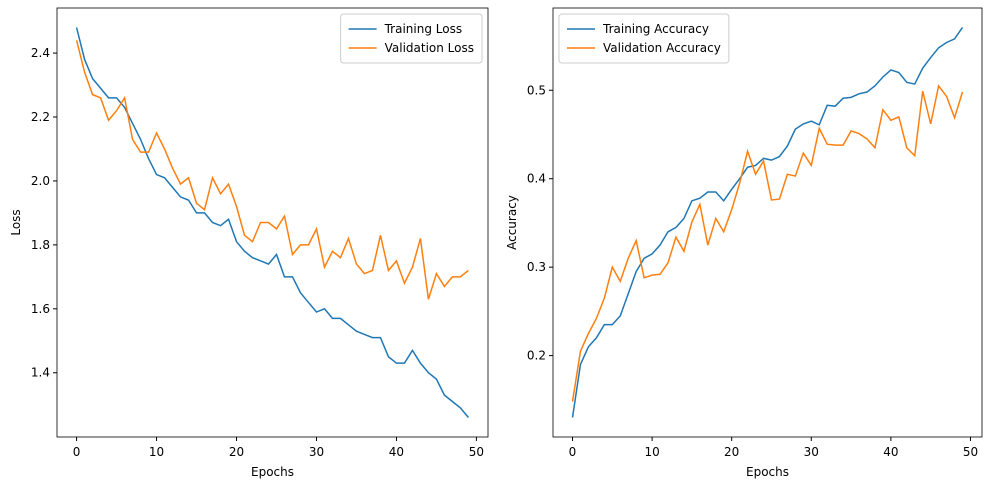 The height and width of the screenshot is (494, 989). I want to click on legend-label: Validation Accuracy, so click(662, 48).